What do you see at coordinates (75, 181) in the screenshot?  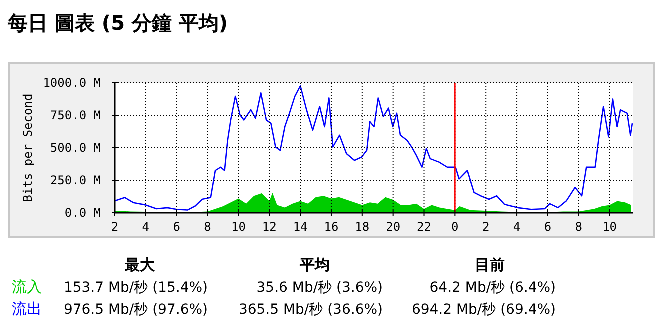 I see `y-tick-label: 250.0 M` at bounding box center [75, 181].